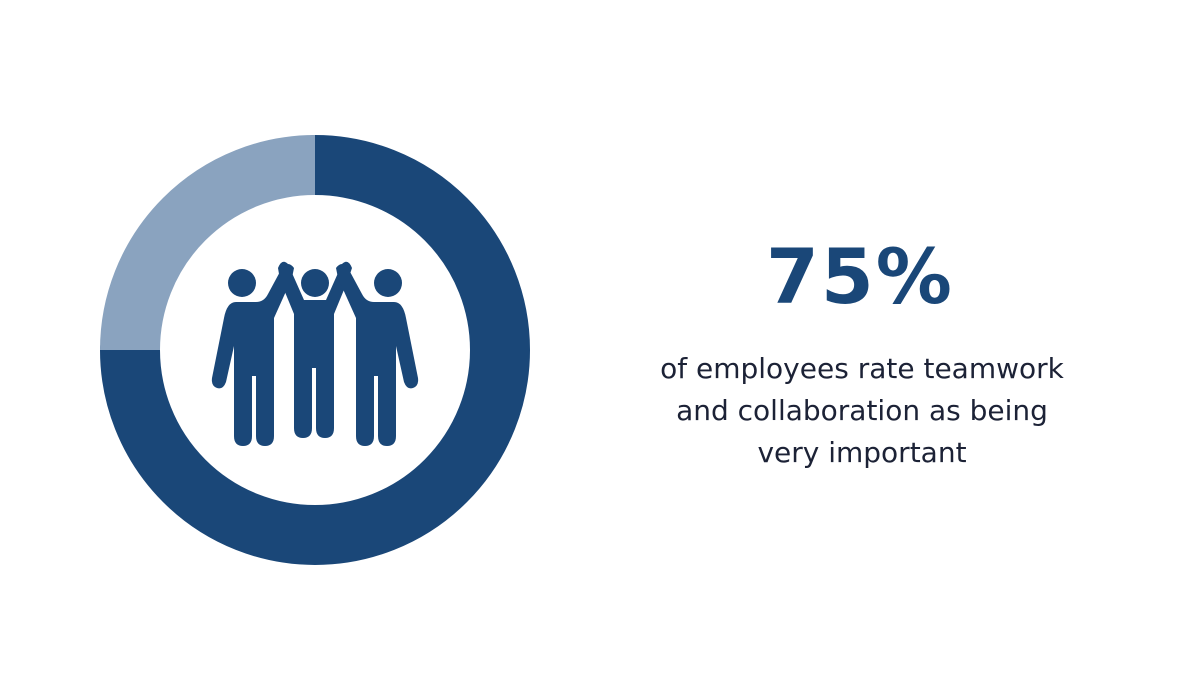  What do you see at coordinates (862, 368) in the screenshot?
I see `caption-line: of employees rate teamwork` at bounding box center [862, 368].